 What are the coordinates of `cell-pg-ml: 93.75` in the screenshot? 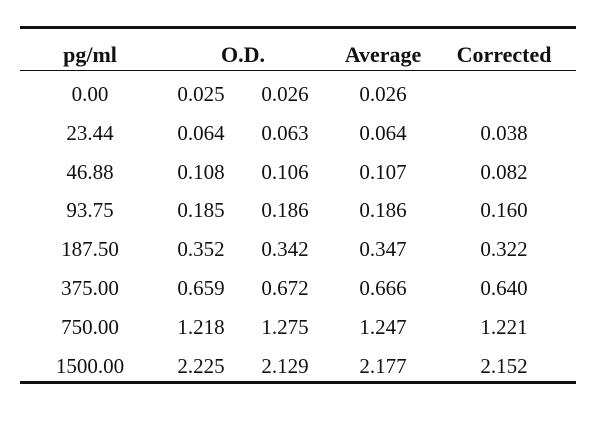 It's located at (90, 210).